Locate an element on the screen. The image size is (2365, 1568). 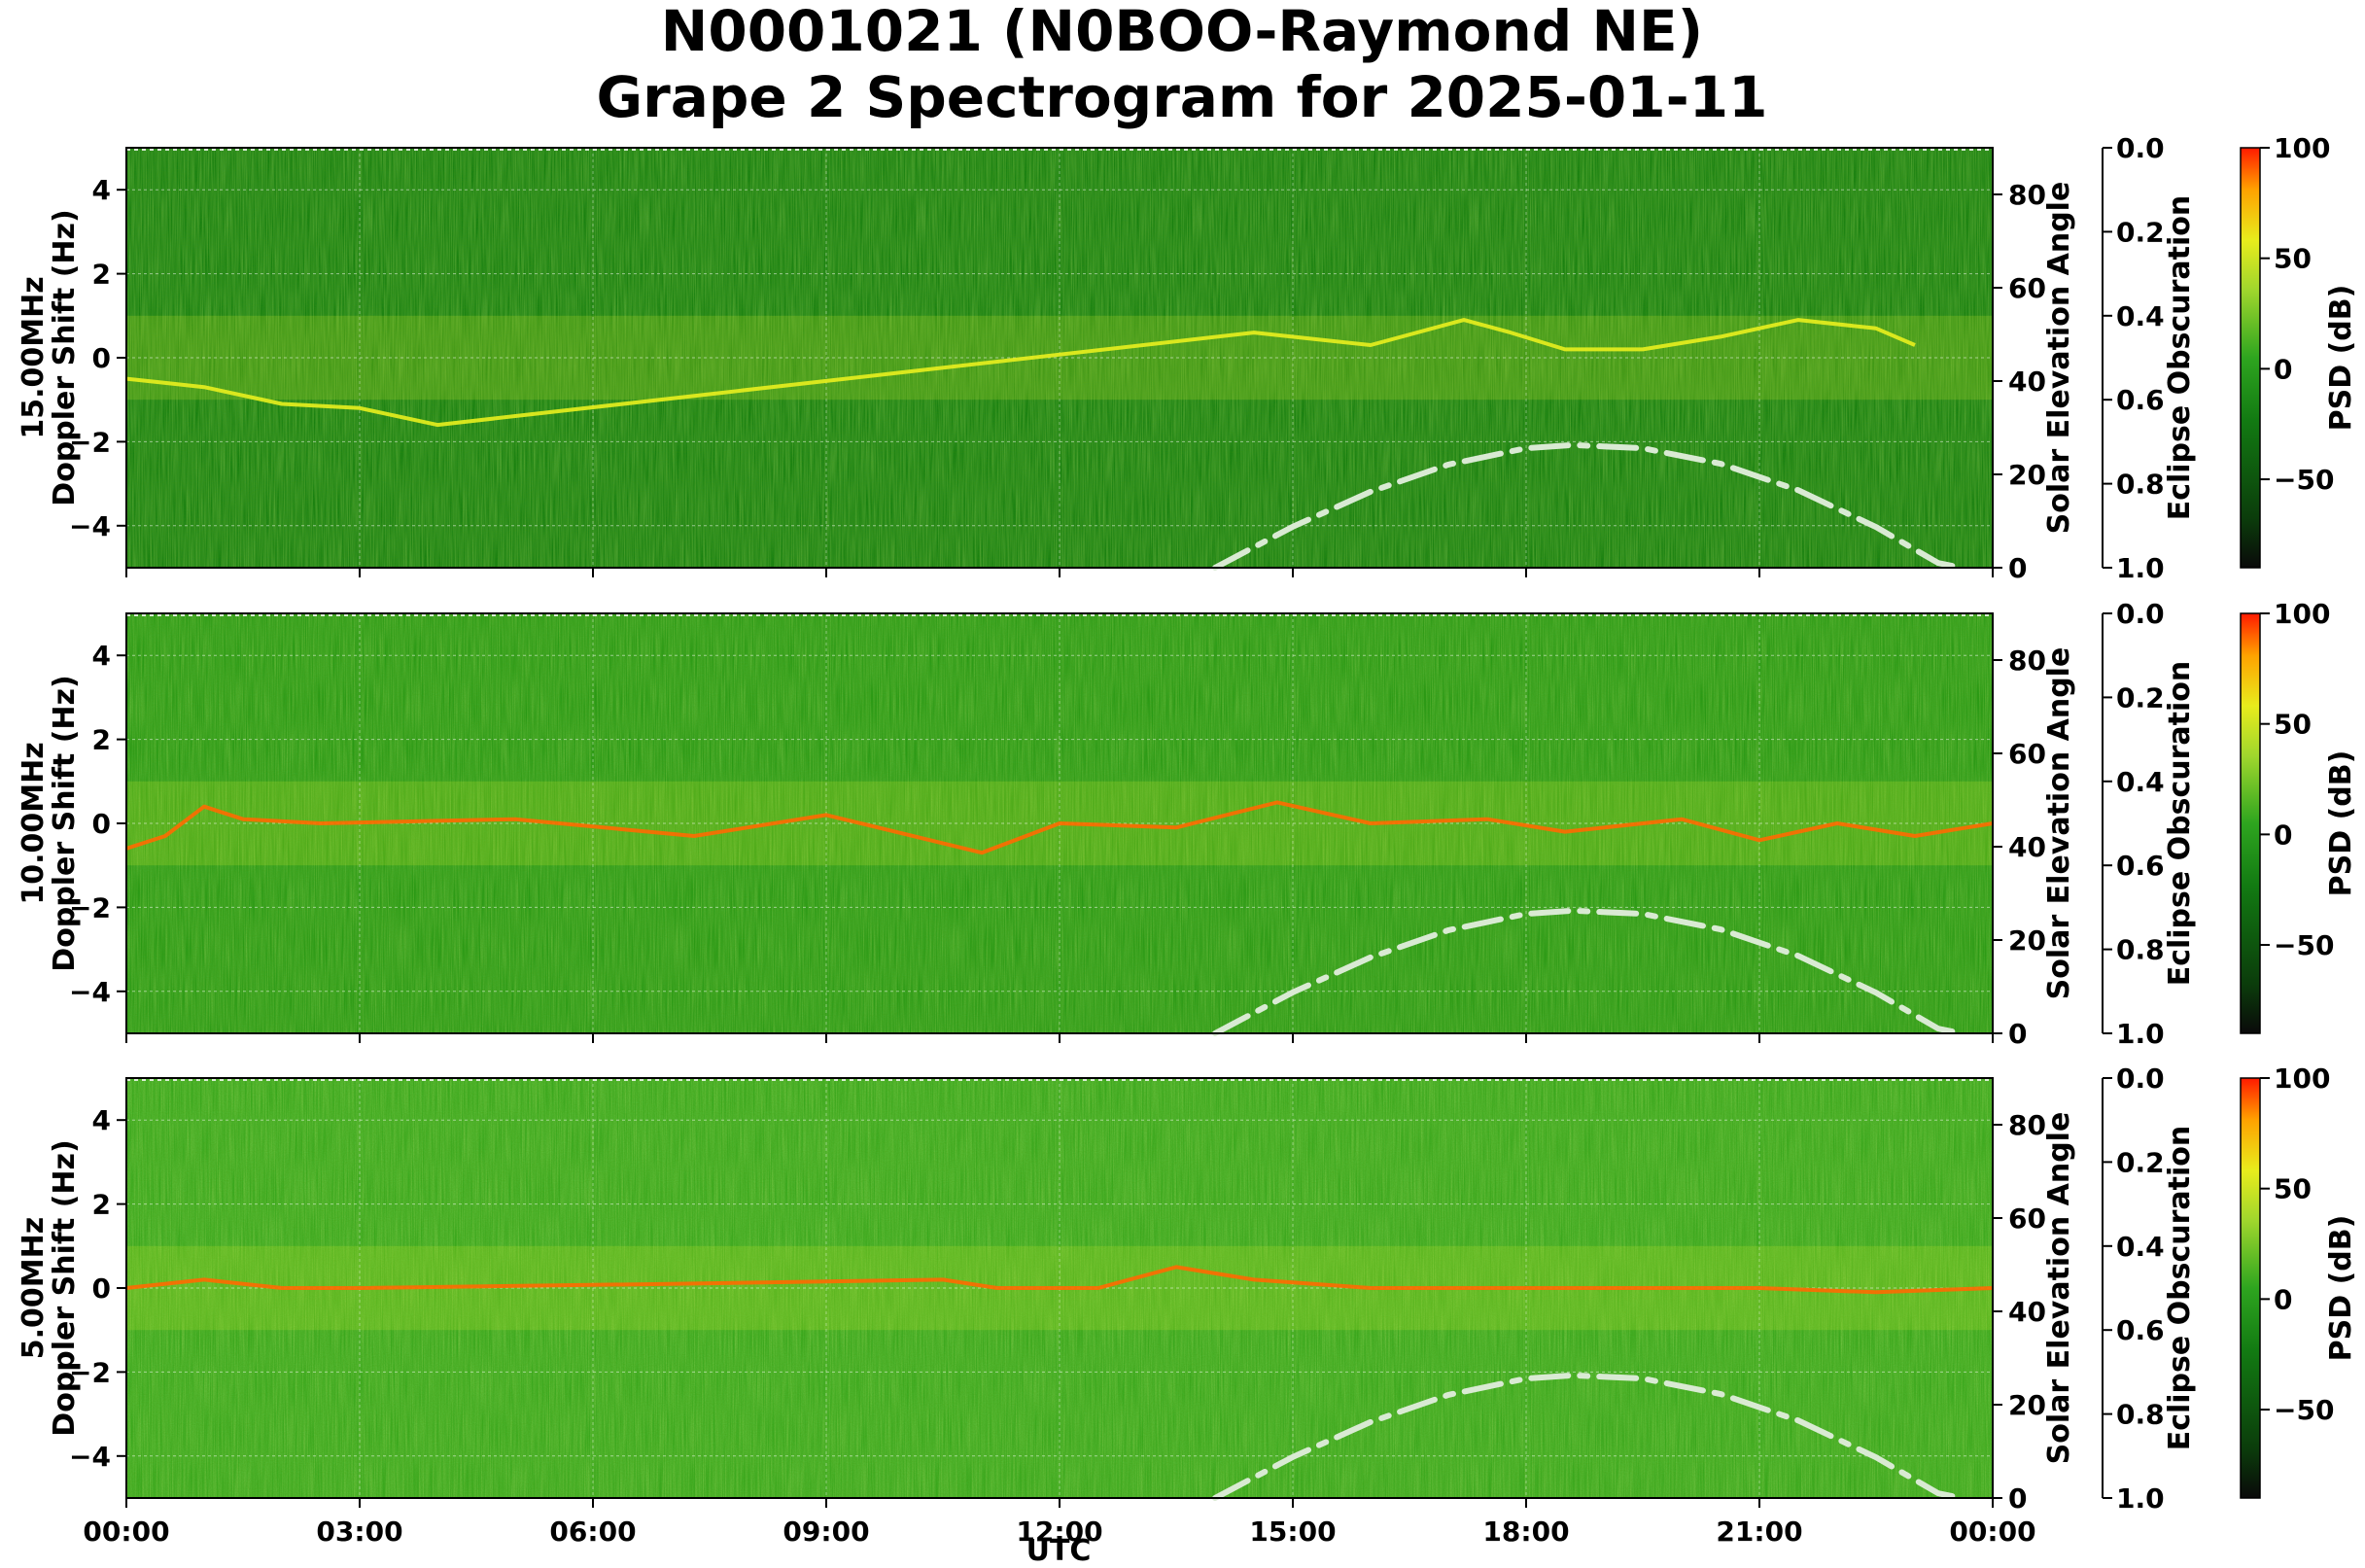
x-tick-label: 18:00 is located at coordinates (1525, 1532).